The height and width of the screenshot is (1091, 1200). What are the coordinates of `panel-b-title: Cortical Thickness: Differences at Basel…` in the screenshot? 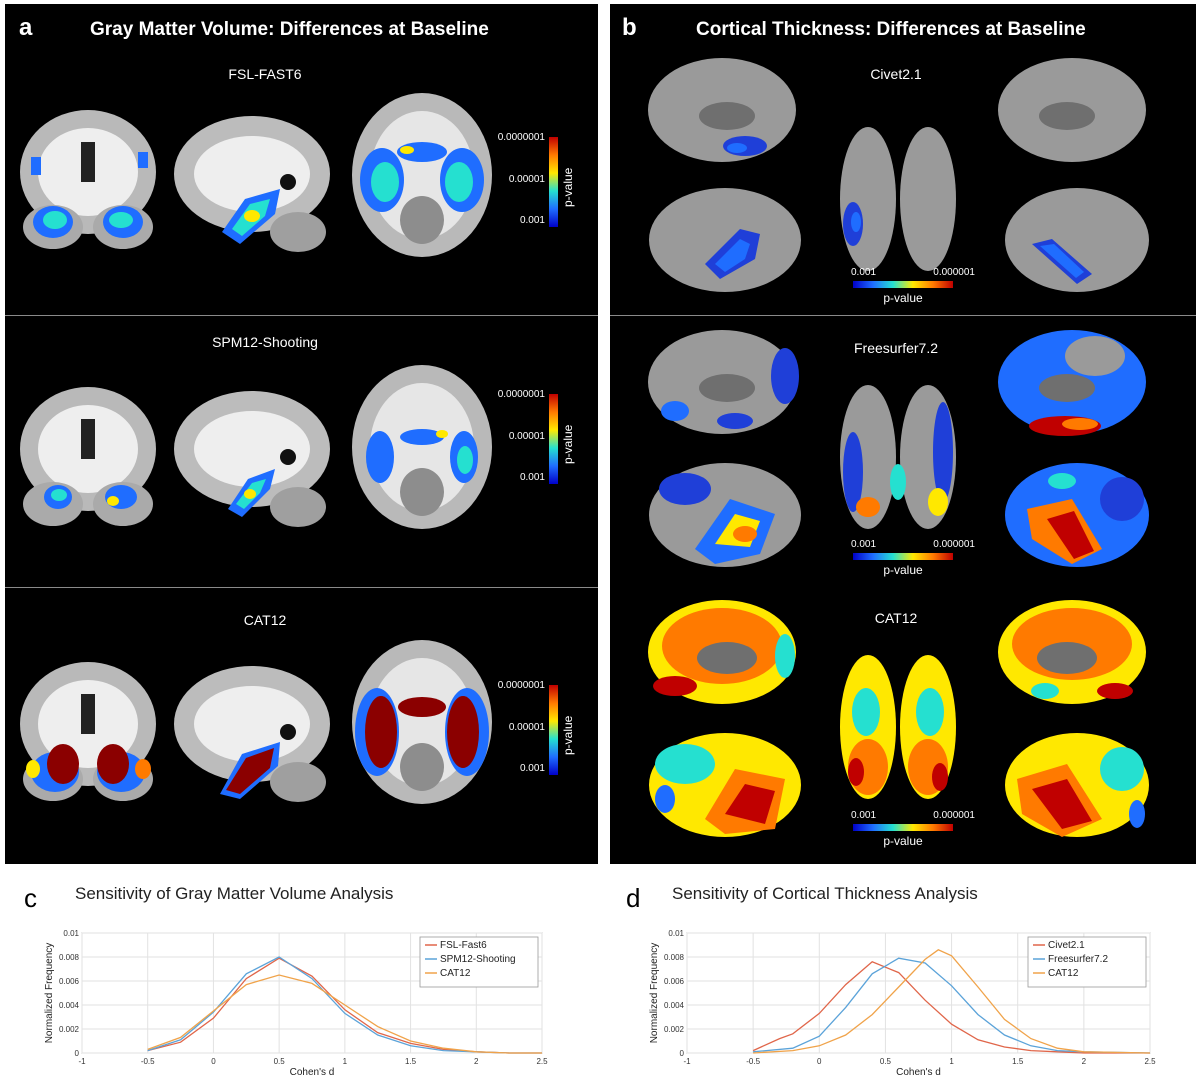 It's located at (891, 29).